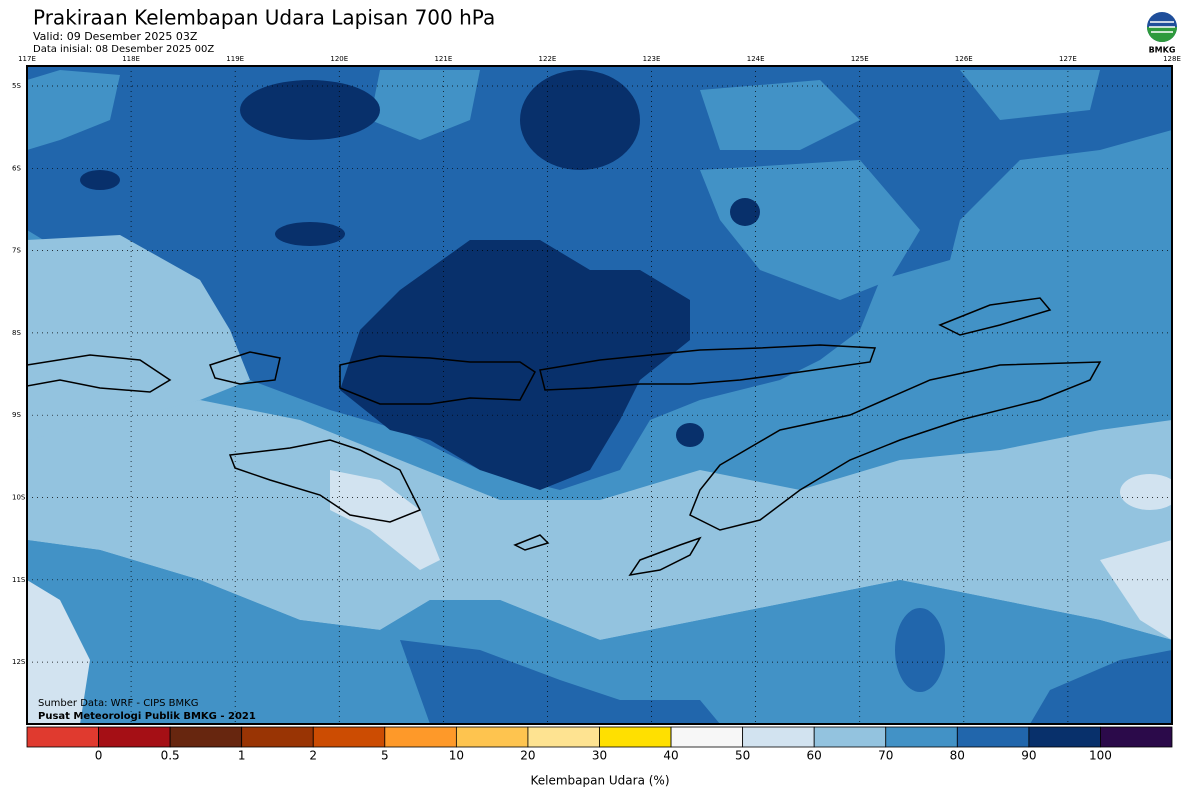 The image size is (1200, 804). I want to click on colorbar-tick-label: 50, so click(742, 756).